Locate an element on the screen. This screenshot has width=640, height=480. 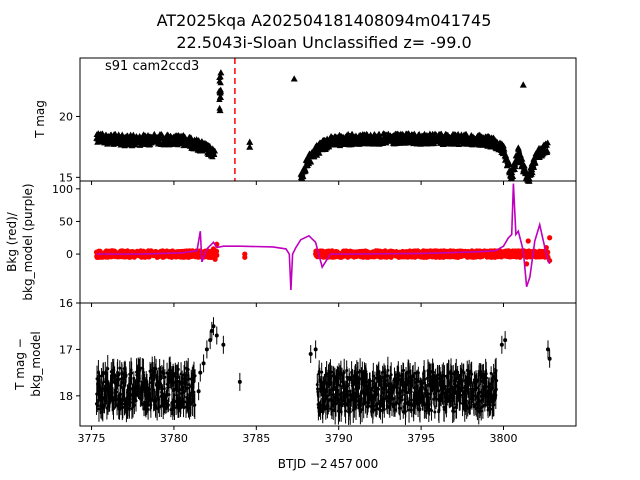
y-tick-label: 100 is located at coordinates (62, 189).